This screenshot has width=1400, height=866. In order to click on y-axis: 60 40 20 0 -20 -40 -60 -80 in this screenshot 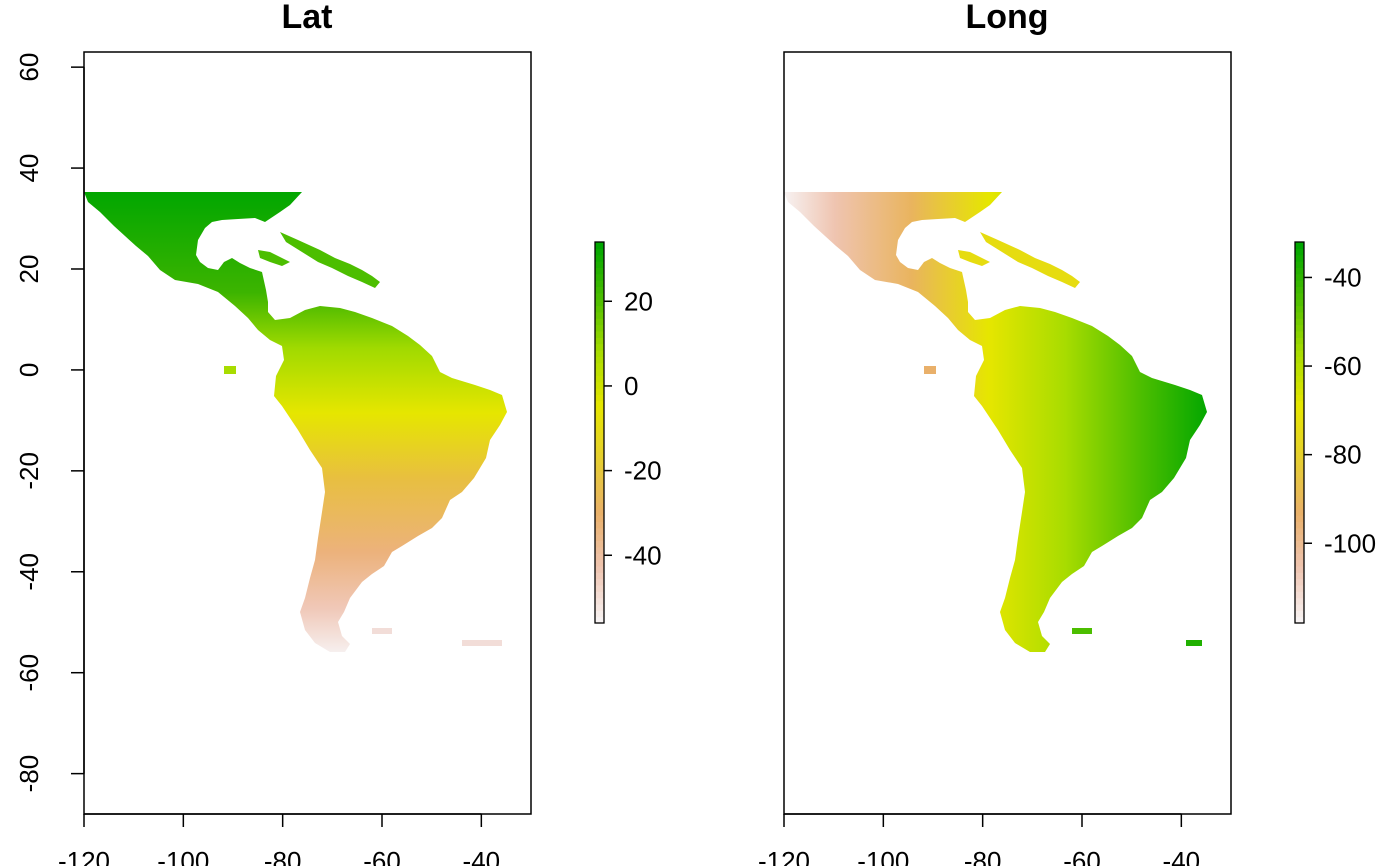, I will do `click(49, 422)`.